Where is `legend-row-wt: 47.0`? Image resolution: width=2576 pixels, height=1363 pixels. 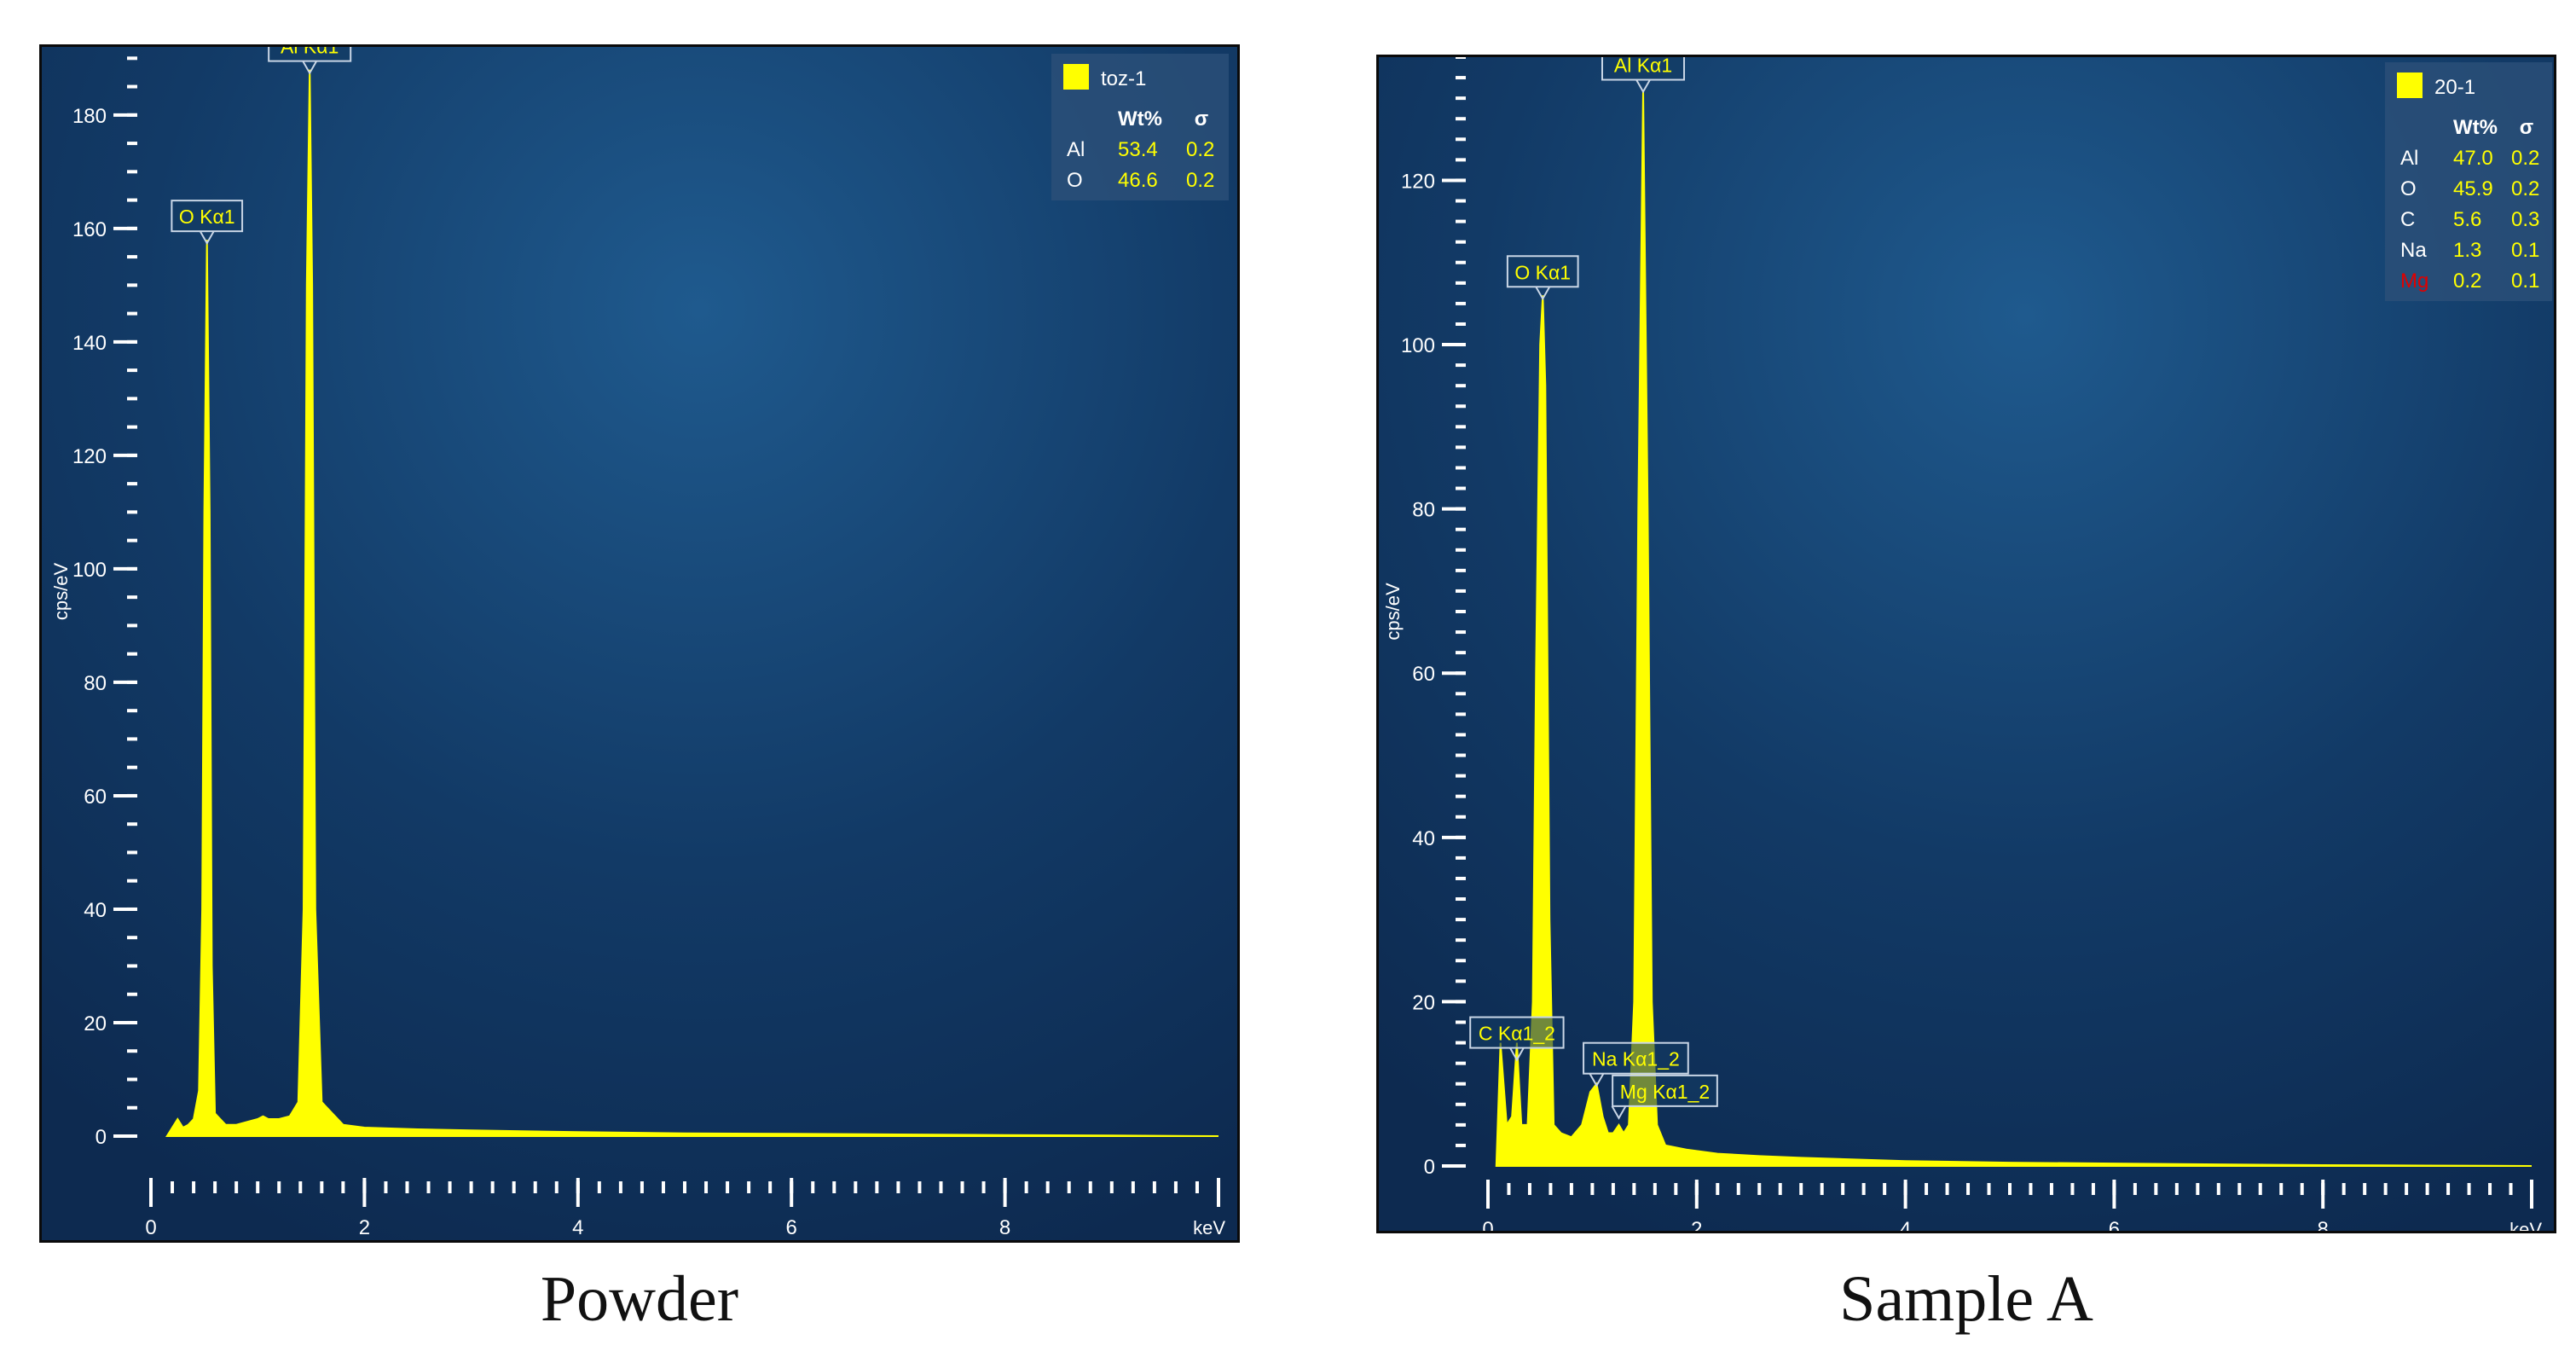 legend-row-wt: 47.0 is located at coordinates (2473, 158).